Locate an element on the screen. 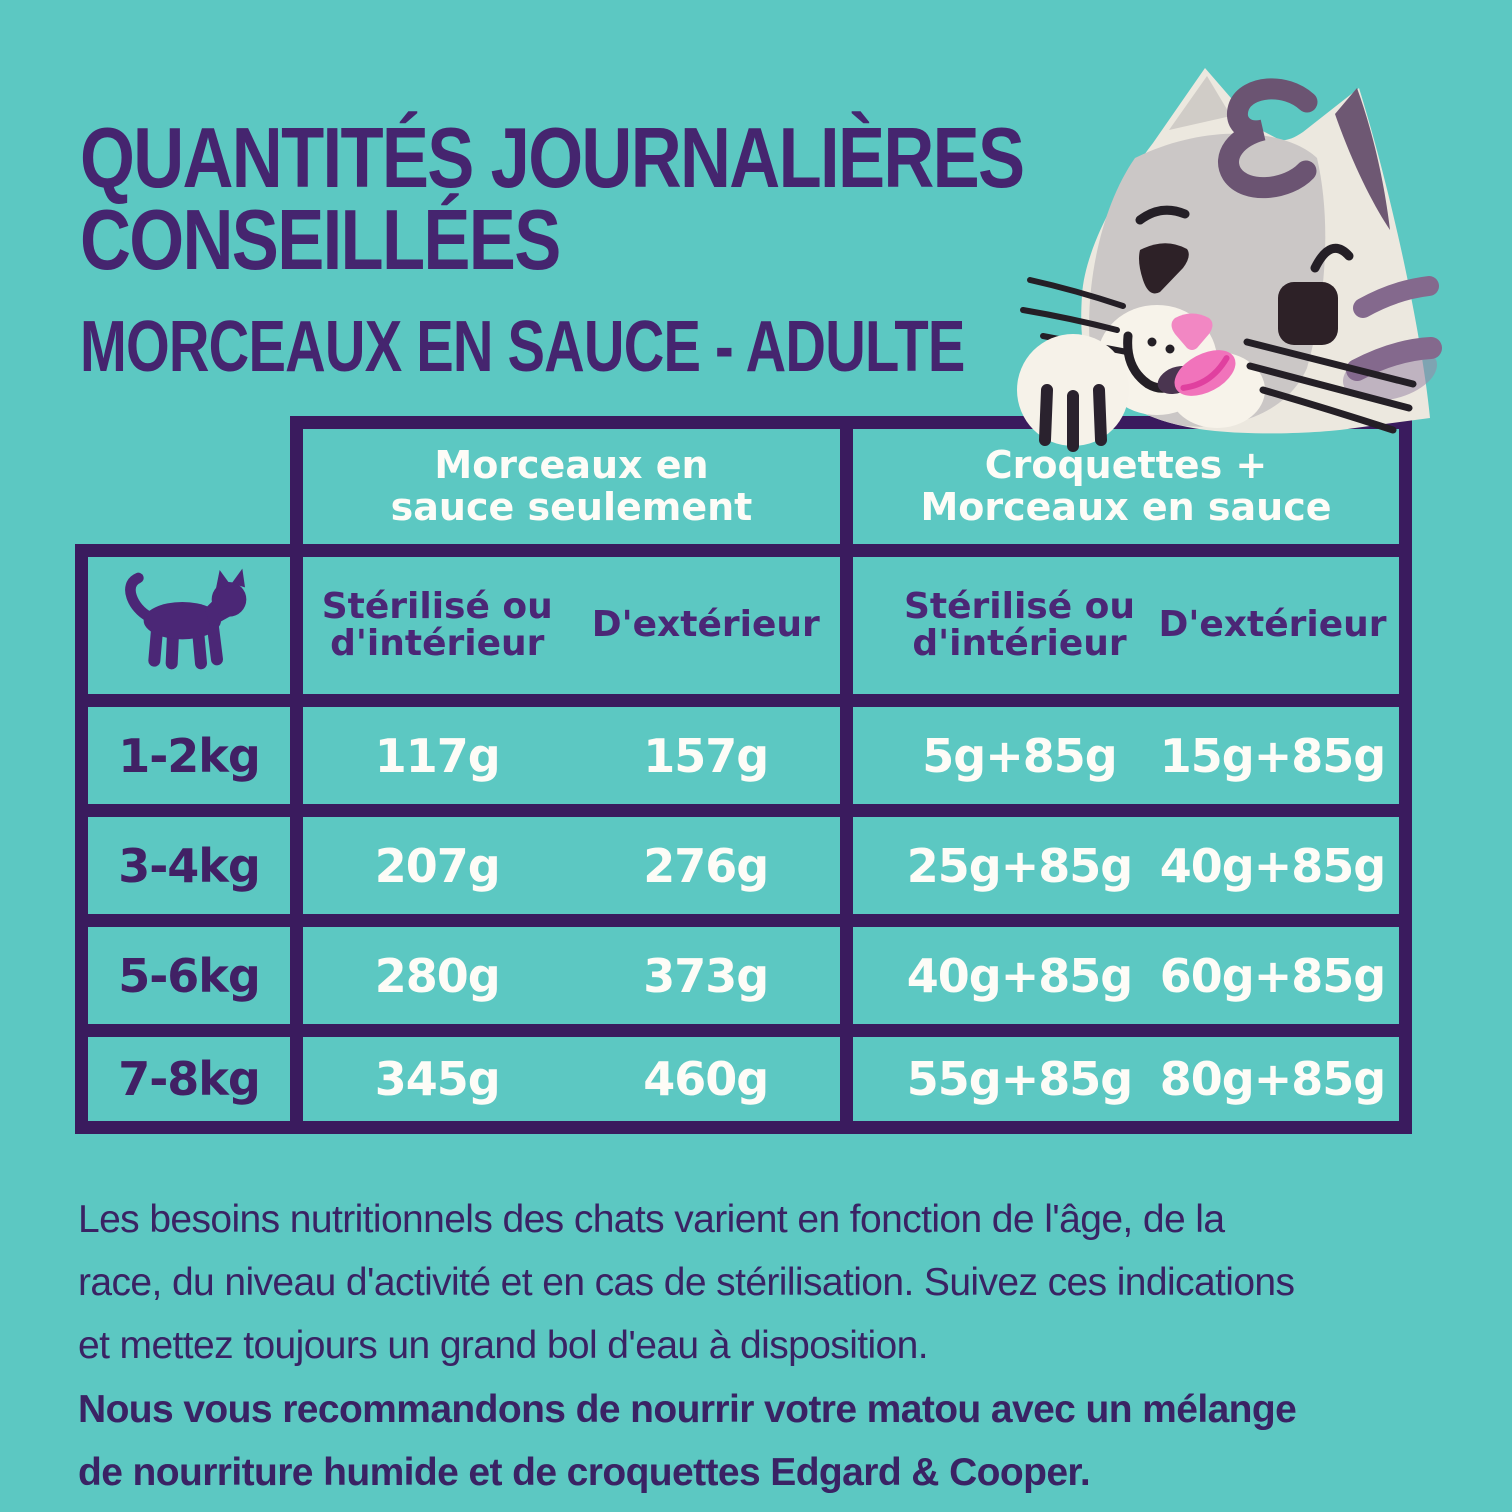  table-row-values: 5g+85g 15g+85g is located at coordinates (1126, 749).